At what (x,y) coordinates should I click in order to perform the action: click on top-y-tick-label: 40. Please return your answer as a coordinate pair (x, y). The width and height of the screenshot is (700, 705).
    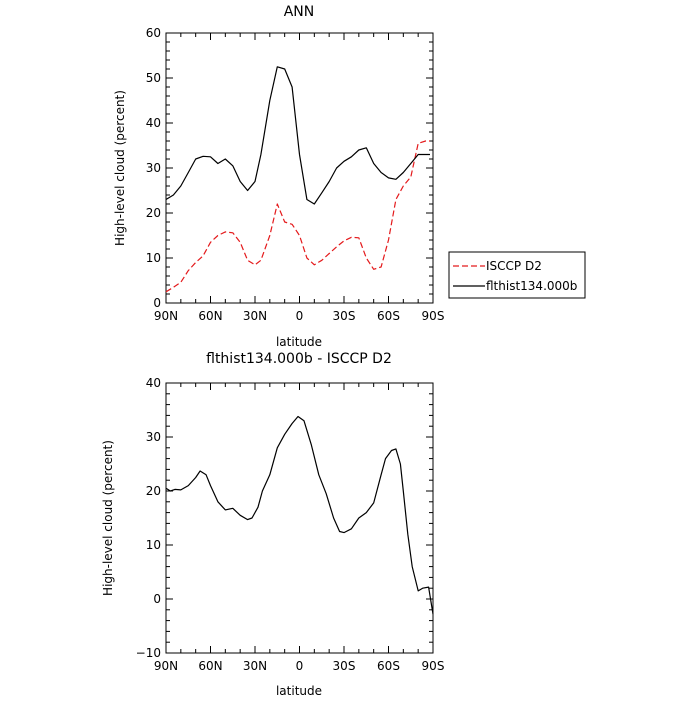
    Looking at the image, I should click on (153, 123).